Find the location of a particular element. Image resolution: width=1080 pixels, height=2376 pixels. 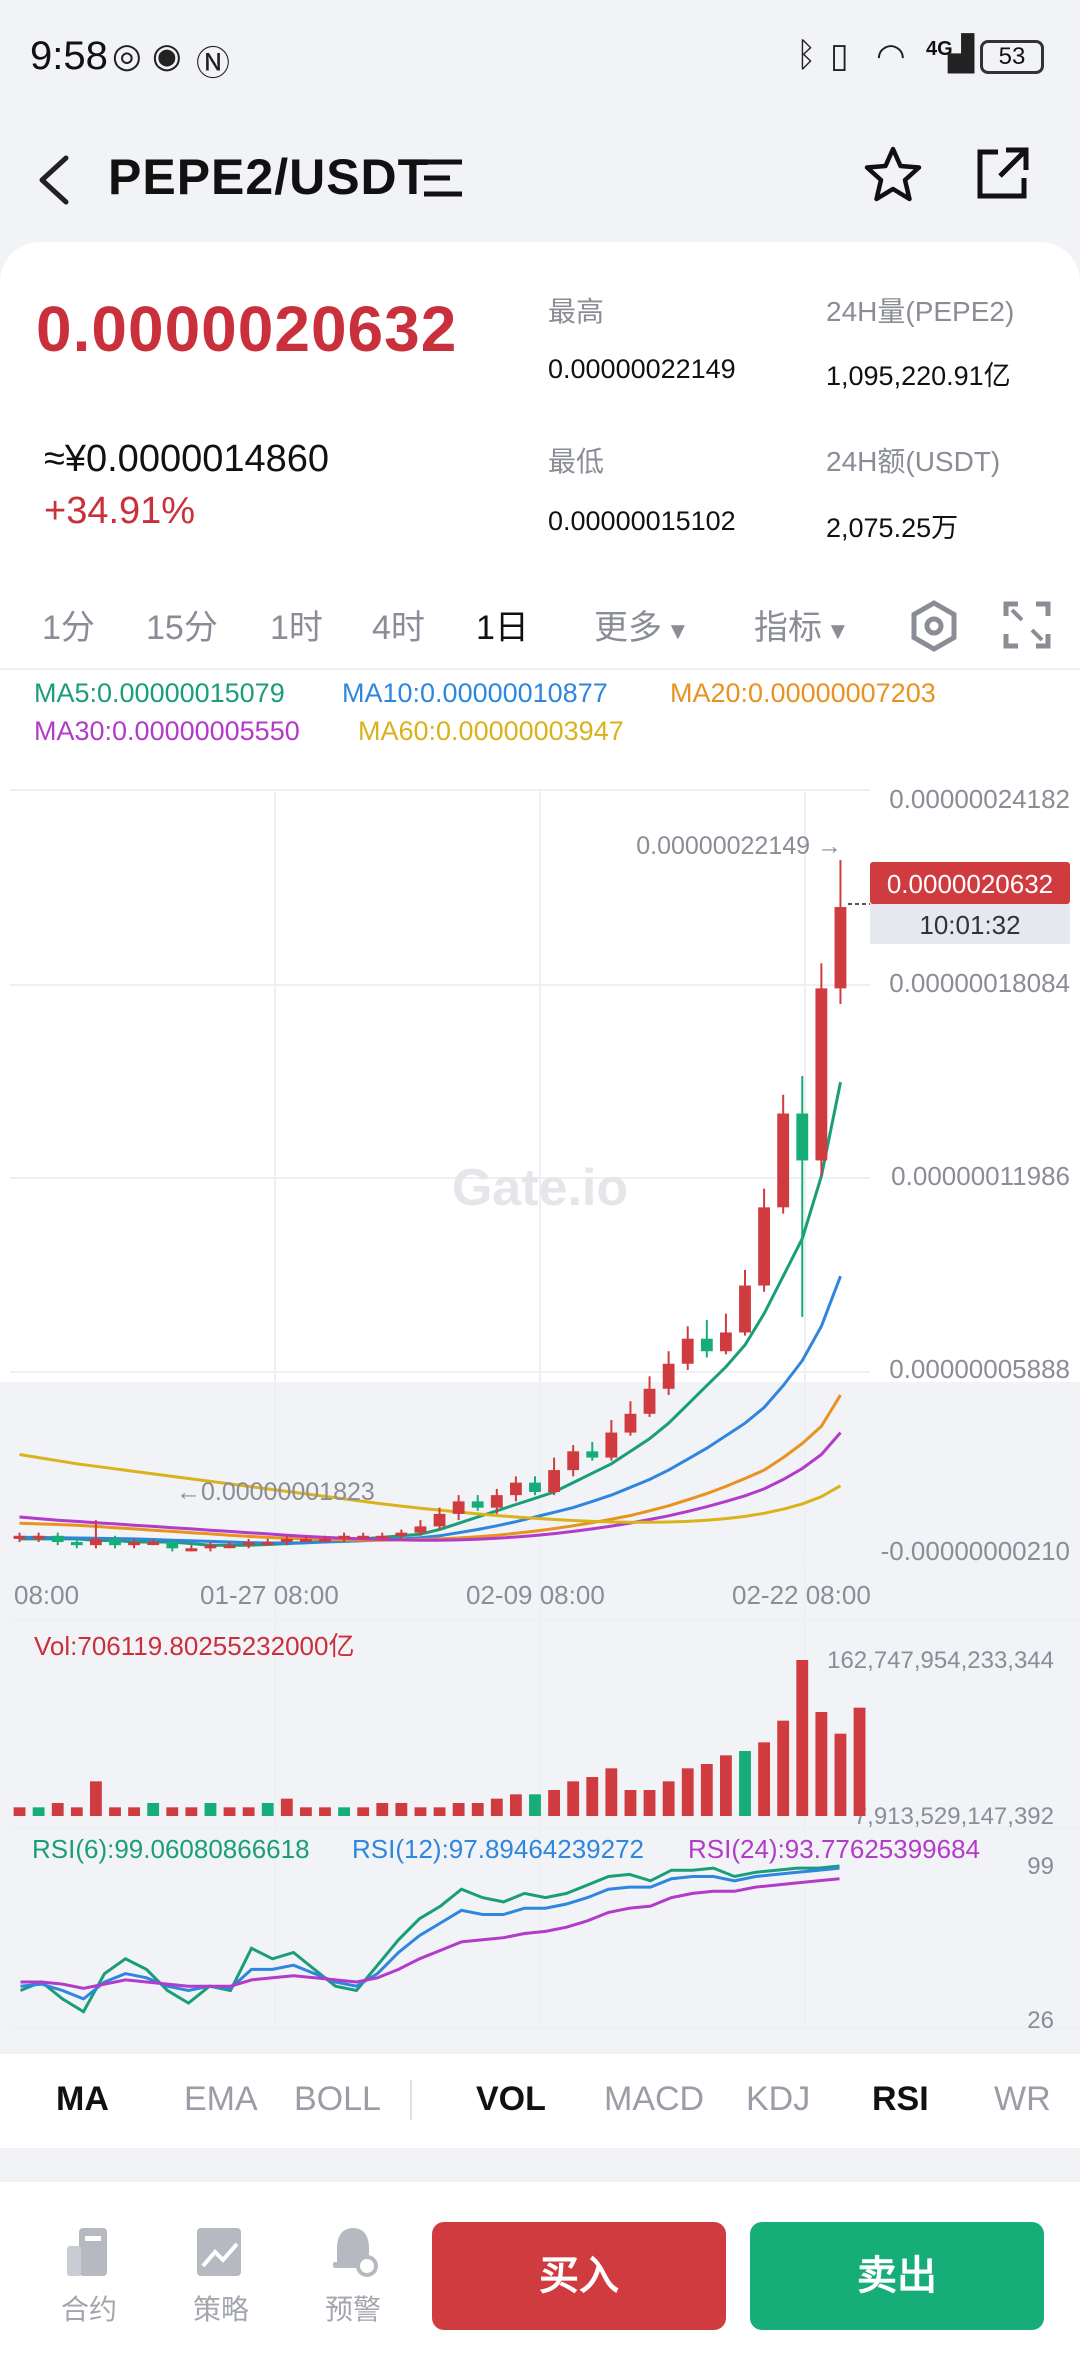

nav-strategy: 策略 is located at coordinates (221, 2275).